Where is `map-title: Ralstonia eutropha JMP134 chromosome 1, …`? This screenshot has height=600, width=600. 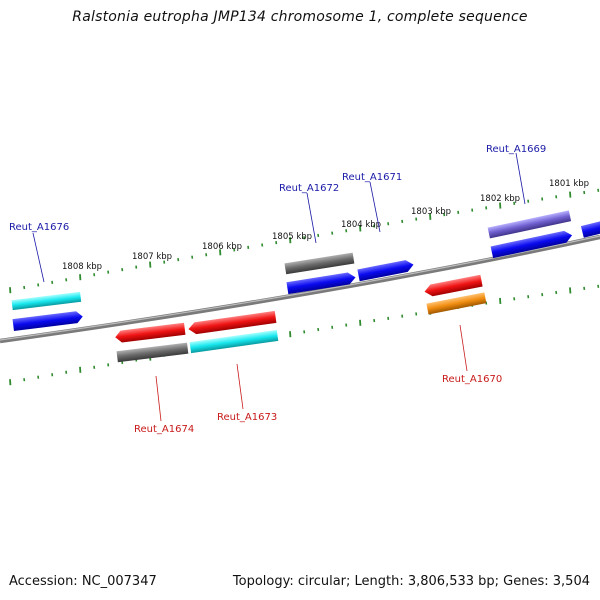
map-title: Ralstonia eutropha JMP134 chromosome 1, … is located at coordinates (300, 17).